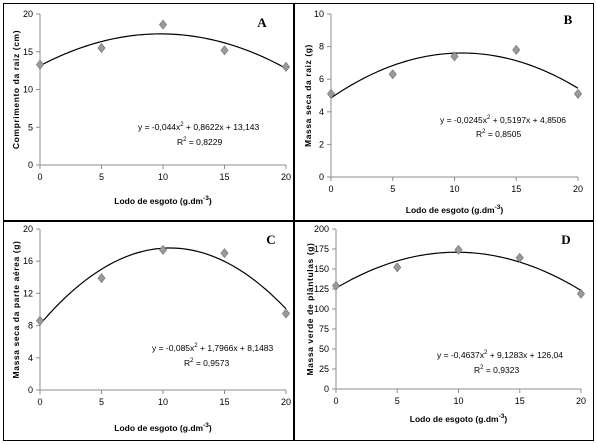 Image resolution: width=596 pixels, height=444 pixels. What do you see at coordinates (321, 249) in the screenshot?
I see `y-tick-label: 175` at bounding box center [321, 249].